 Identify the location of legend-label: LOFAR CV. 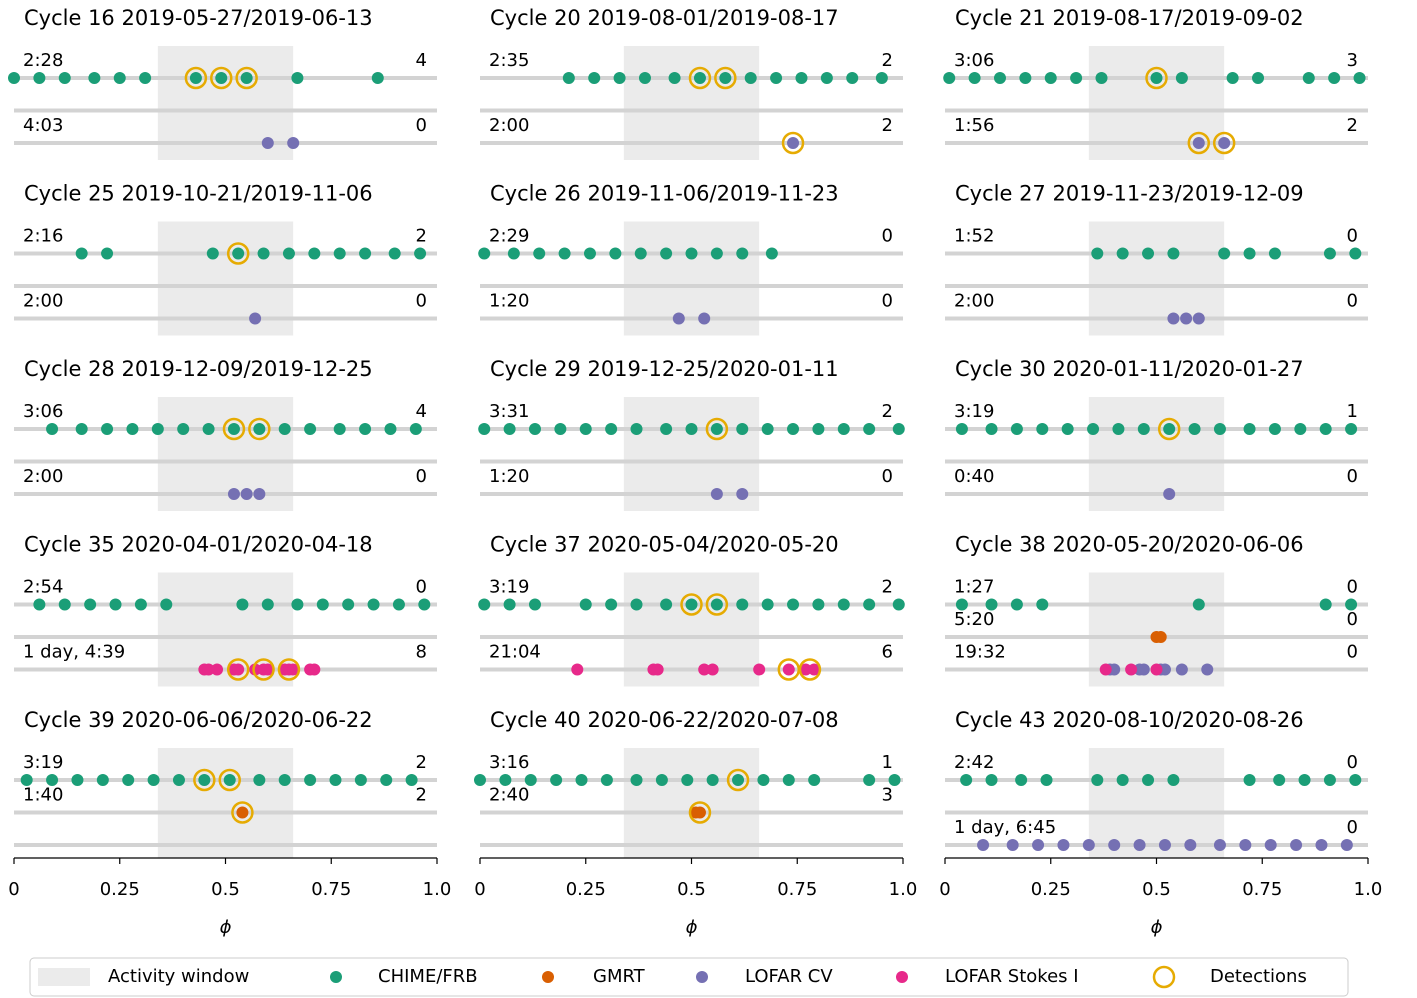
(789, 976).